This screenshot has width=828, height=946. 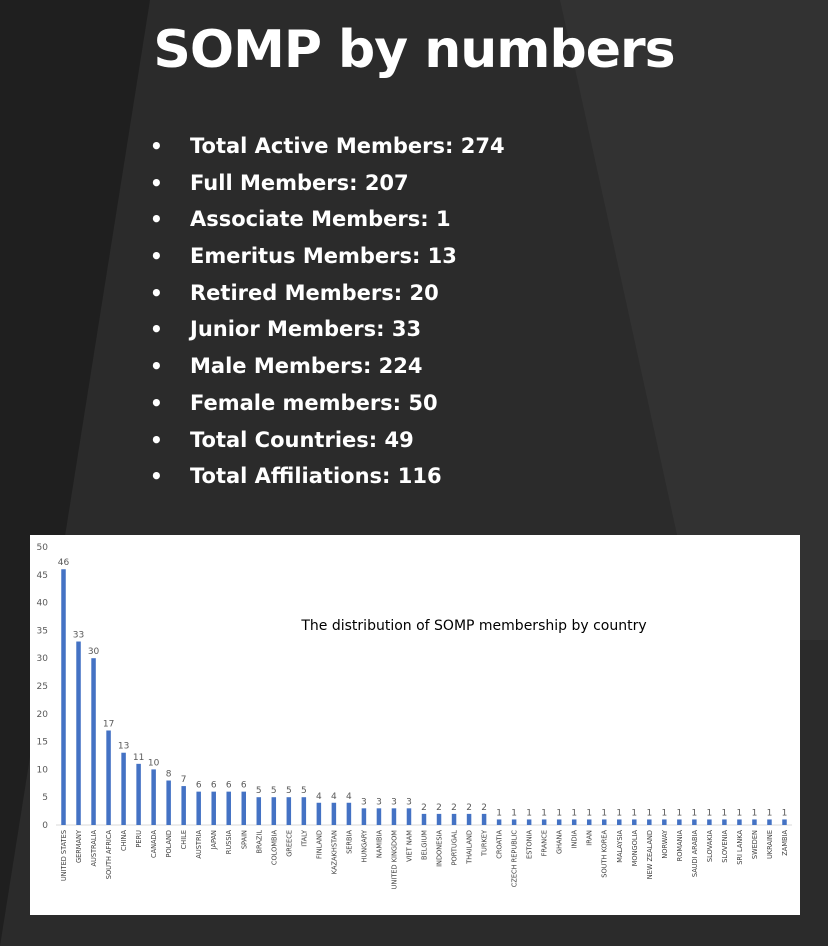 What do you see at coordinates (414, 50) in the screenshot?
I see `page-title: SOMP by numbers` at bounding box center [414, 50].